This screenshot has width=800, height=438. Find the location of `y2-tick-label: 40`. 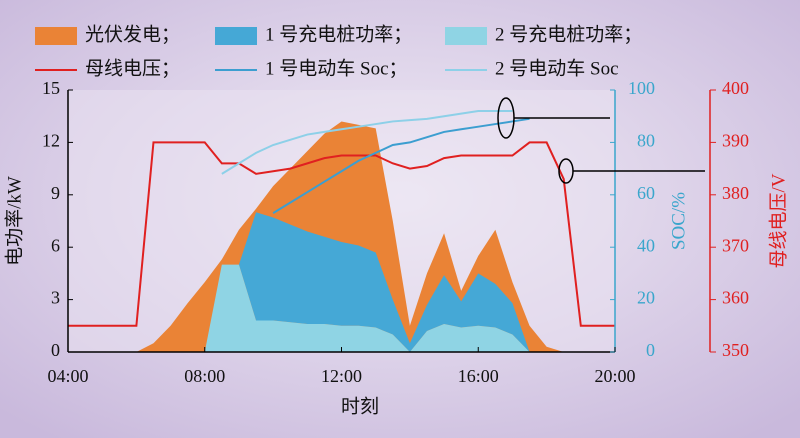

y2-tick-label: 40 is located at coordinates (646, 245).